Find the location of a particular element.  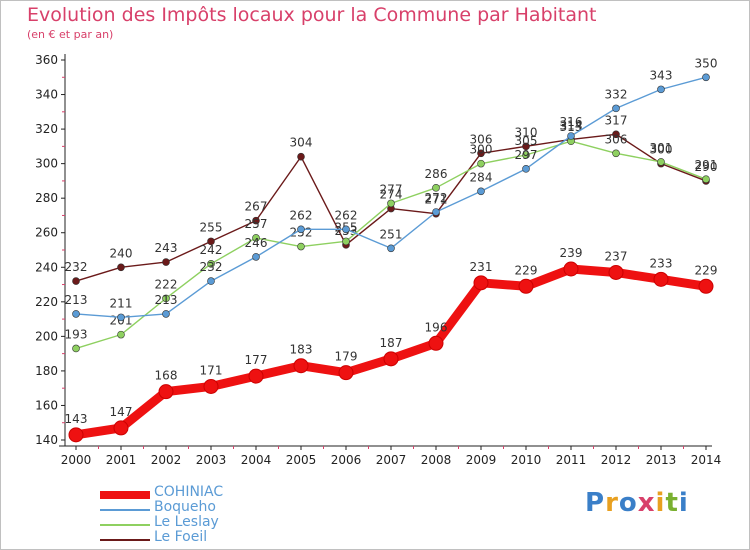

data-label-boqueho: 343 is located at coordinates (661, 75).